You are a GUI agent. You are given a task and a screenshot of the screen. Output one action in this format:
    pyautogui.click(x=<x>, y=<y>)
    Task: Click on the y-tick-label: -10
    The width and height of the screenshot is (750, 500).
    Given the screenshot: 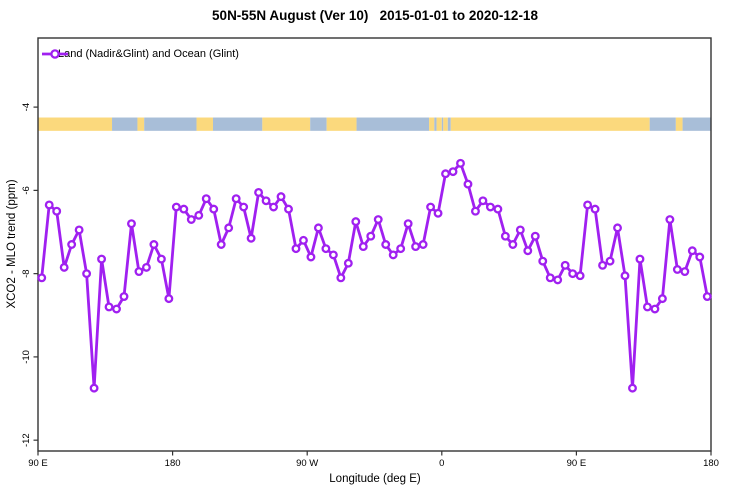 What is the action you would take?
    pyautogui.click(x=26, y=357)
    